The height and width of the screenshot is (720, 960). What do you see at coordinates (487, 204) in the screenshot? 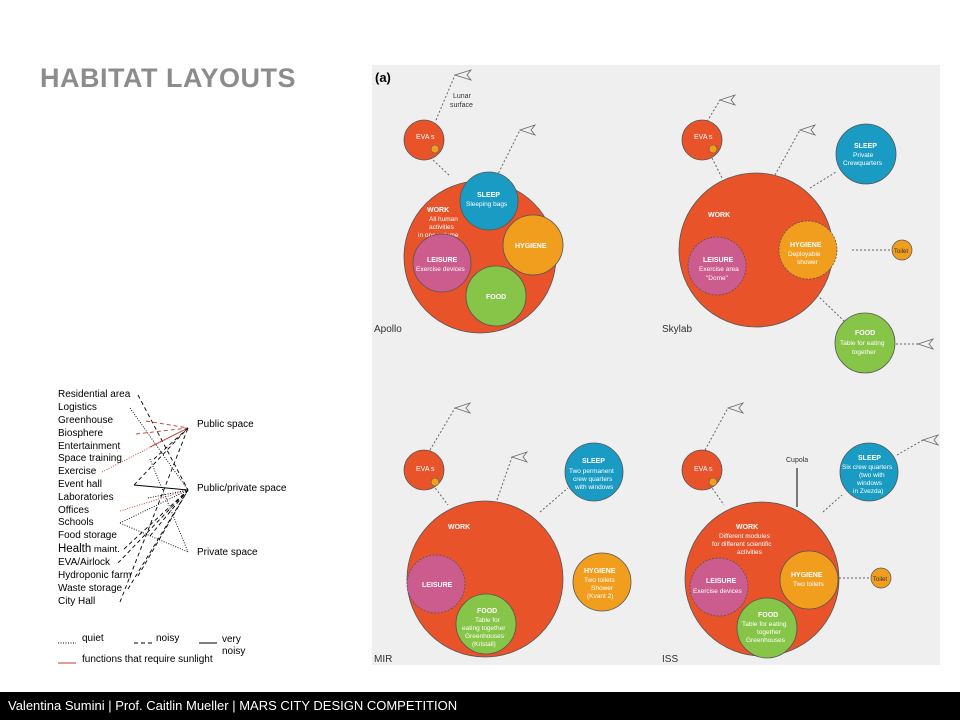
I see `sleep-sub: Sleeping bags` at bounding box center [487, 204].